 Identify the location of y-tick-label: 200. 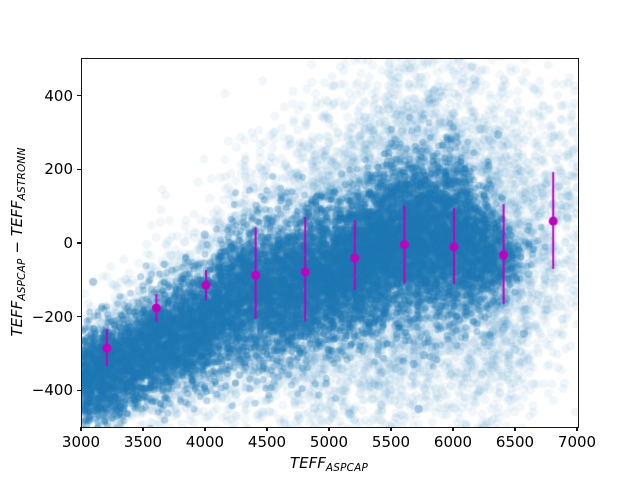
(58, 169).